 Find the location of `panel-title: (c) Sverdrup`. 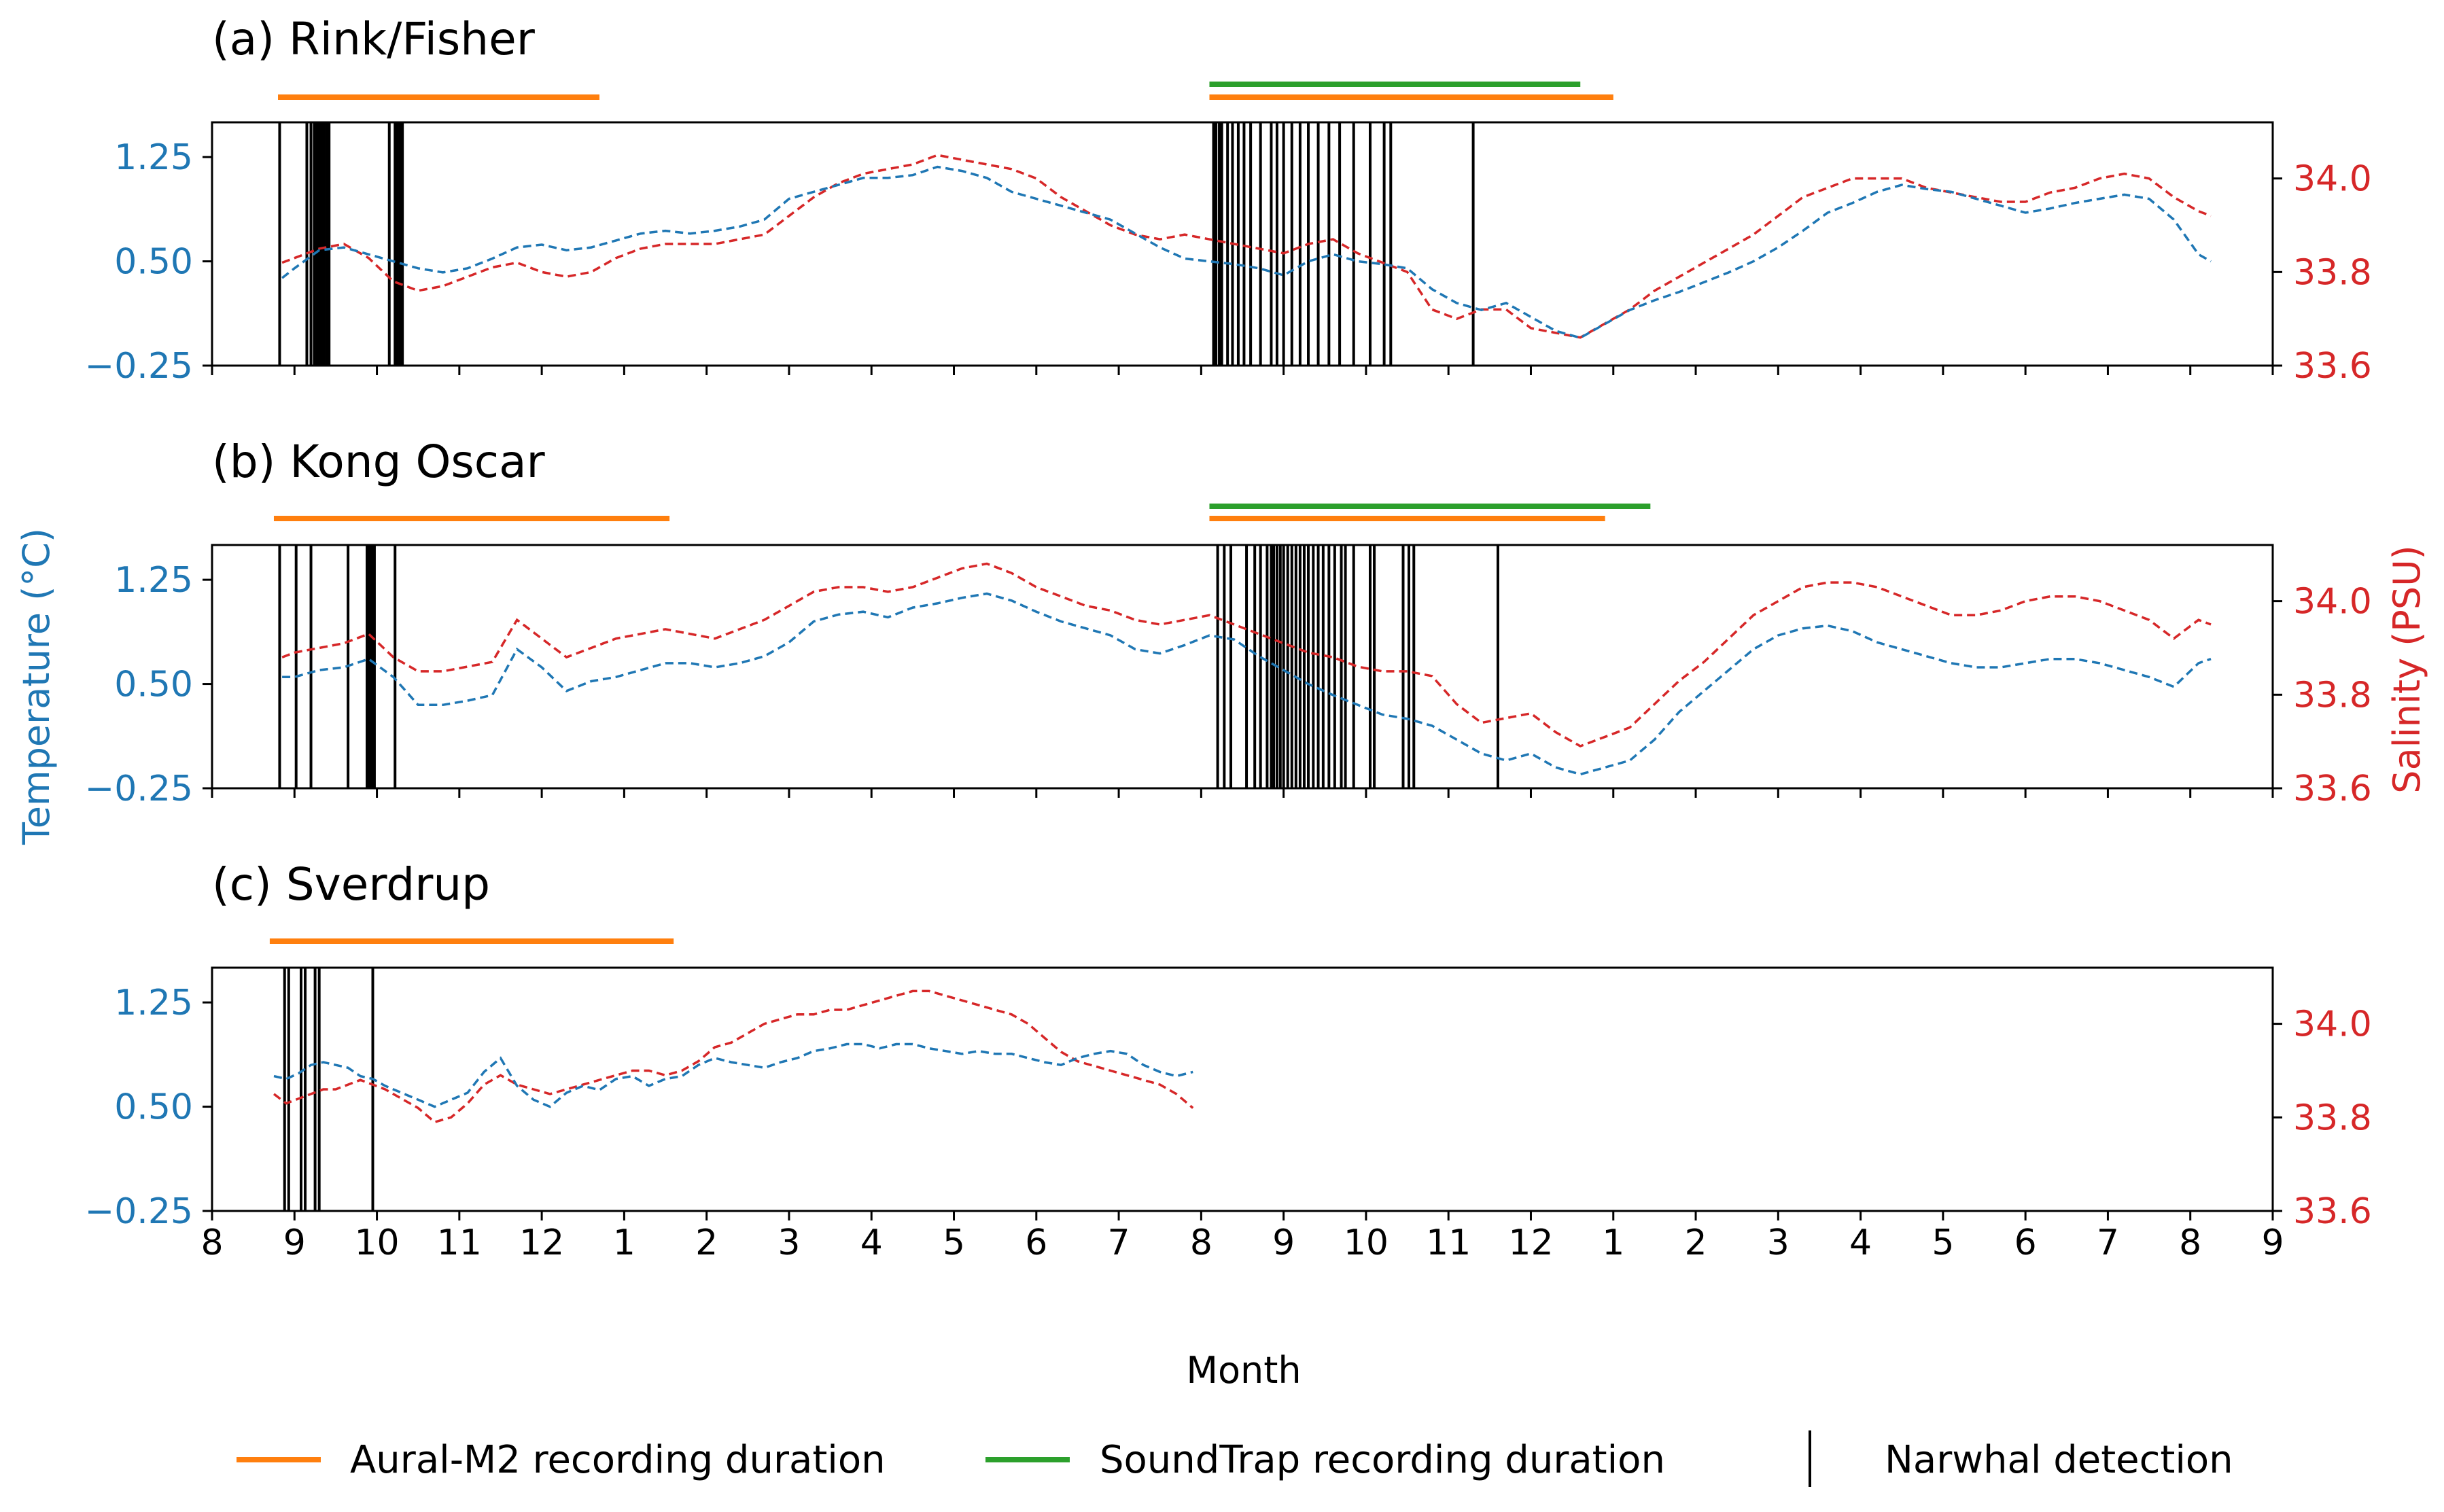

panel-title: (c) Sverdrup is located at coordinates (351, 884).